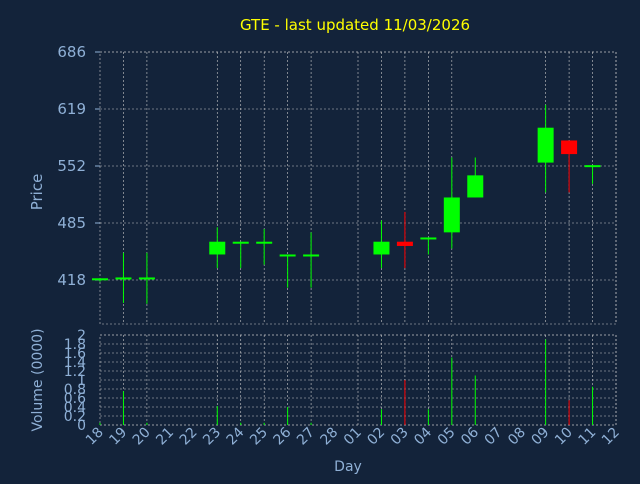 The height and width of the screenshot is (484, 640). Describe the element at coordinates (564, 437) in the screenshot. I see `x-tick-label: 10` at that location.